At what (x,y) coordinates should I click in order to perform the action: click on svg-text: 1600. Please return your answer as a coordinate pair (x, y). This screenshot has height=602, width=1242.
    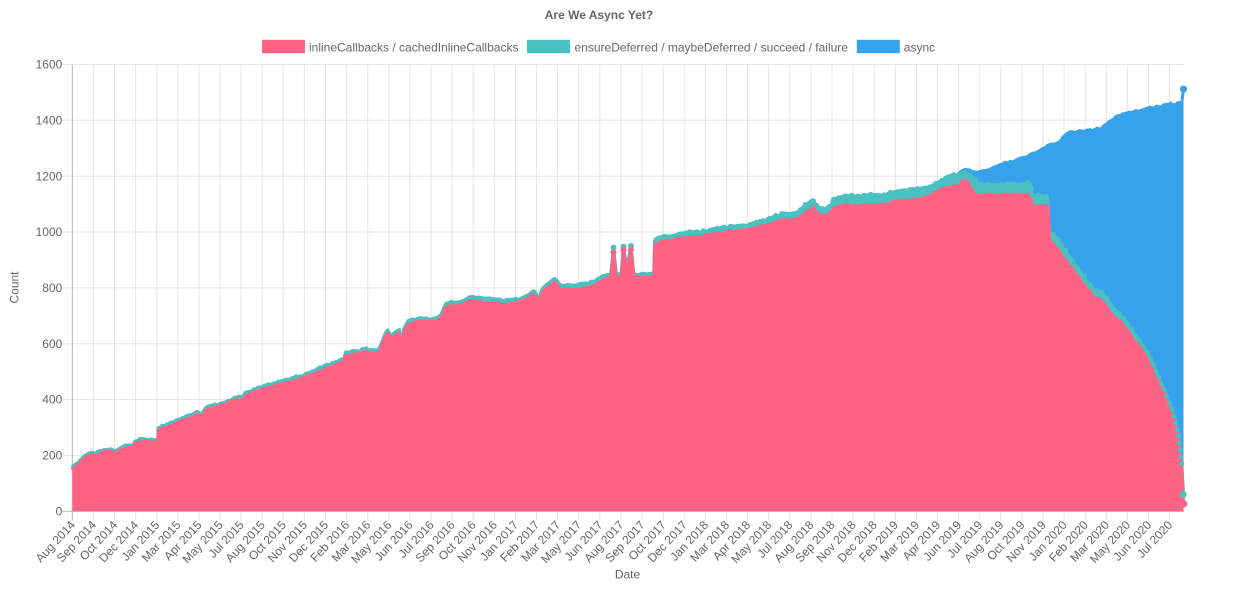
    Looking at the image, I should click on (49, 65).